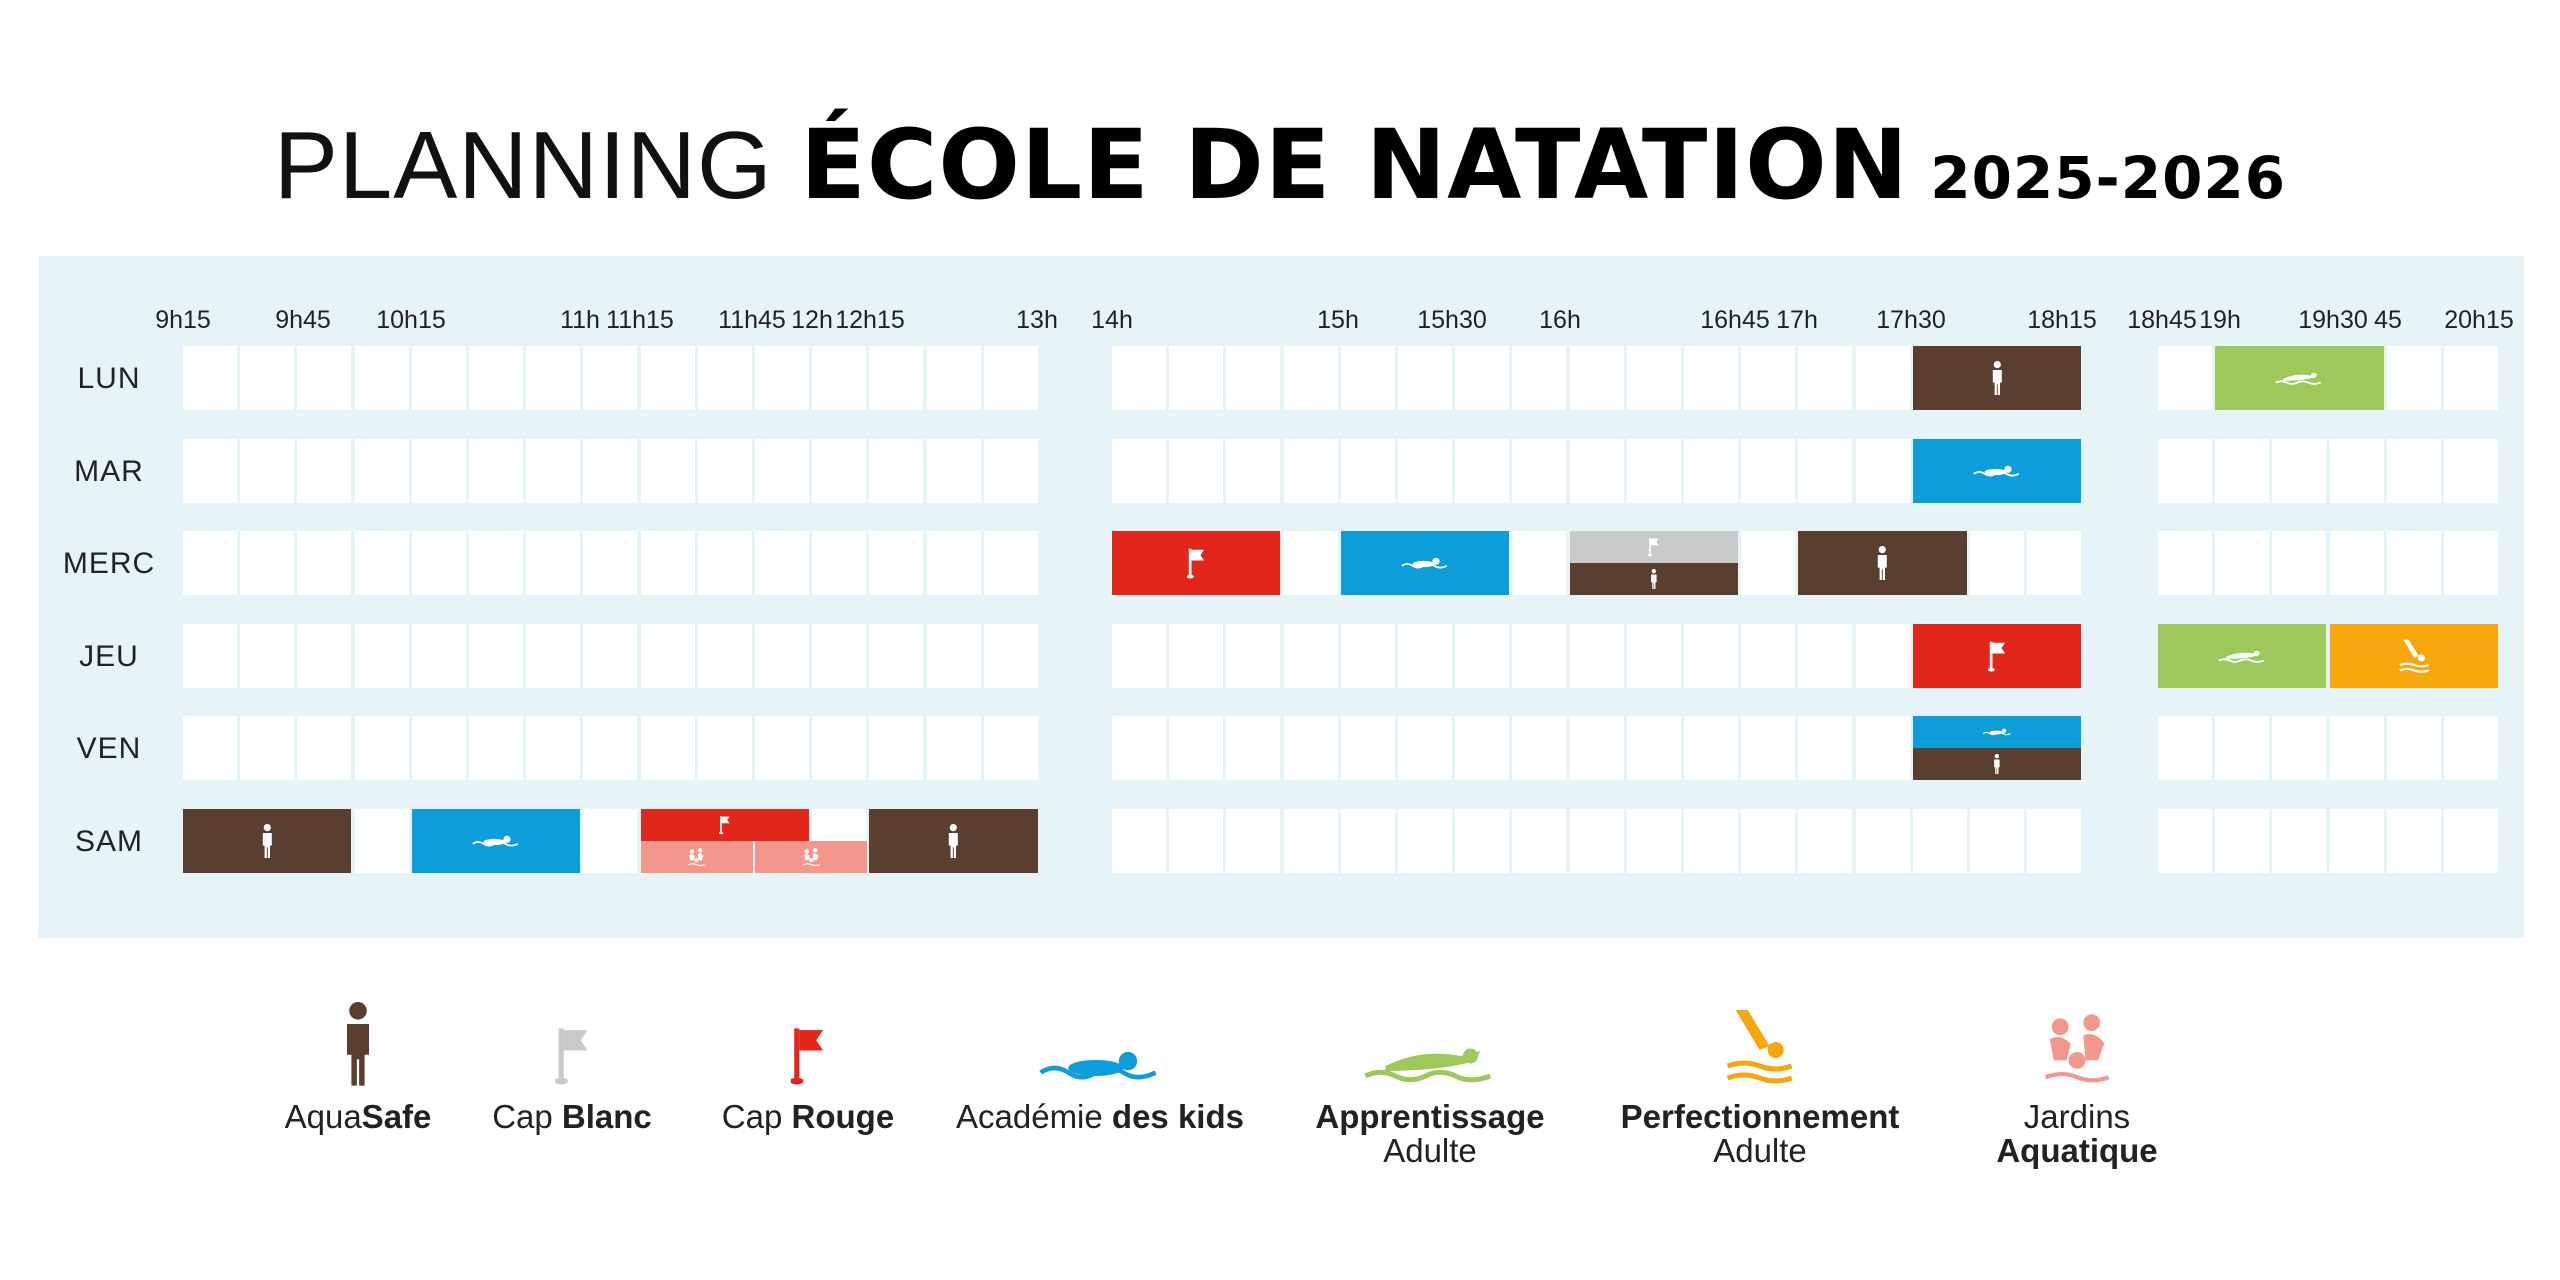  I want to click on session-block-apprentissage, so click(2242, 656).